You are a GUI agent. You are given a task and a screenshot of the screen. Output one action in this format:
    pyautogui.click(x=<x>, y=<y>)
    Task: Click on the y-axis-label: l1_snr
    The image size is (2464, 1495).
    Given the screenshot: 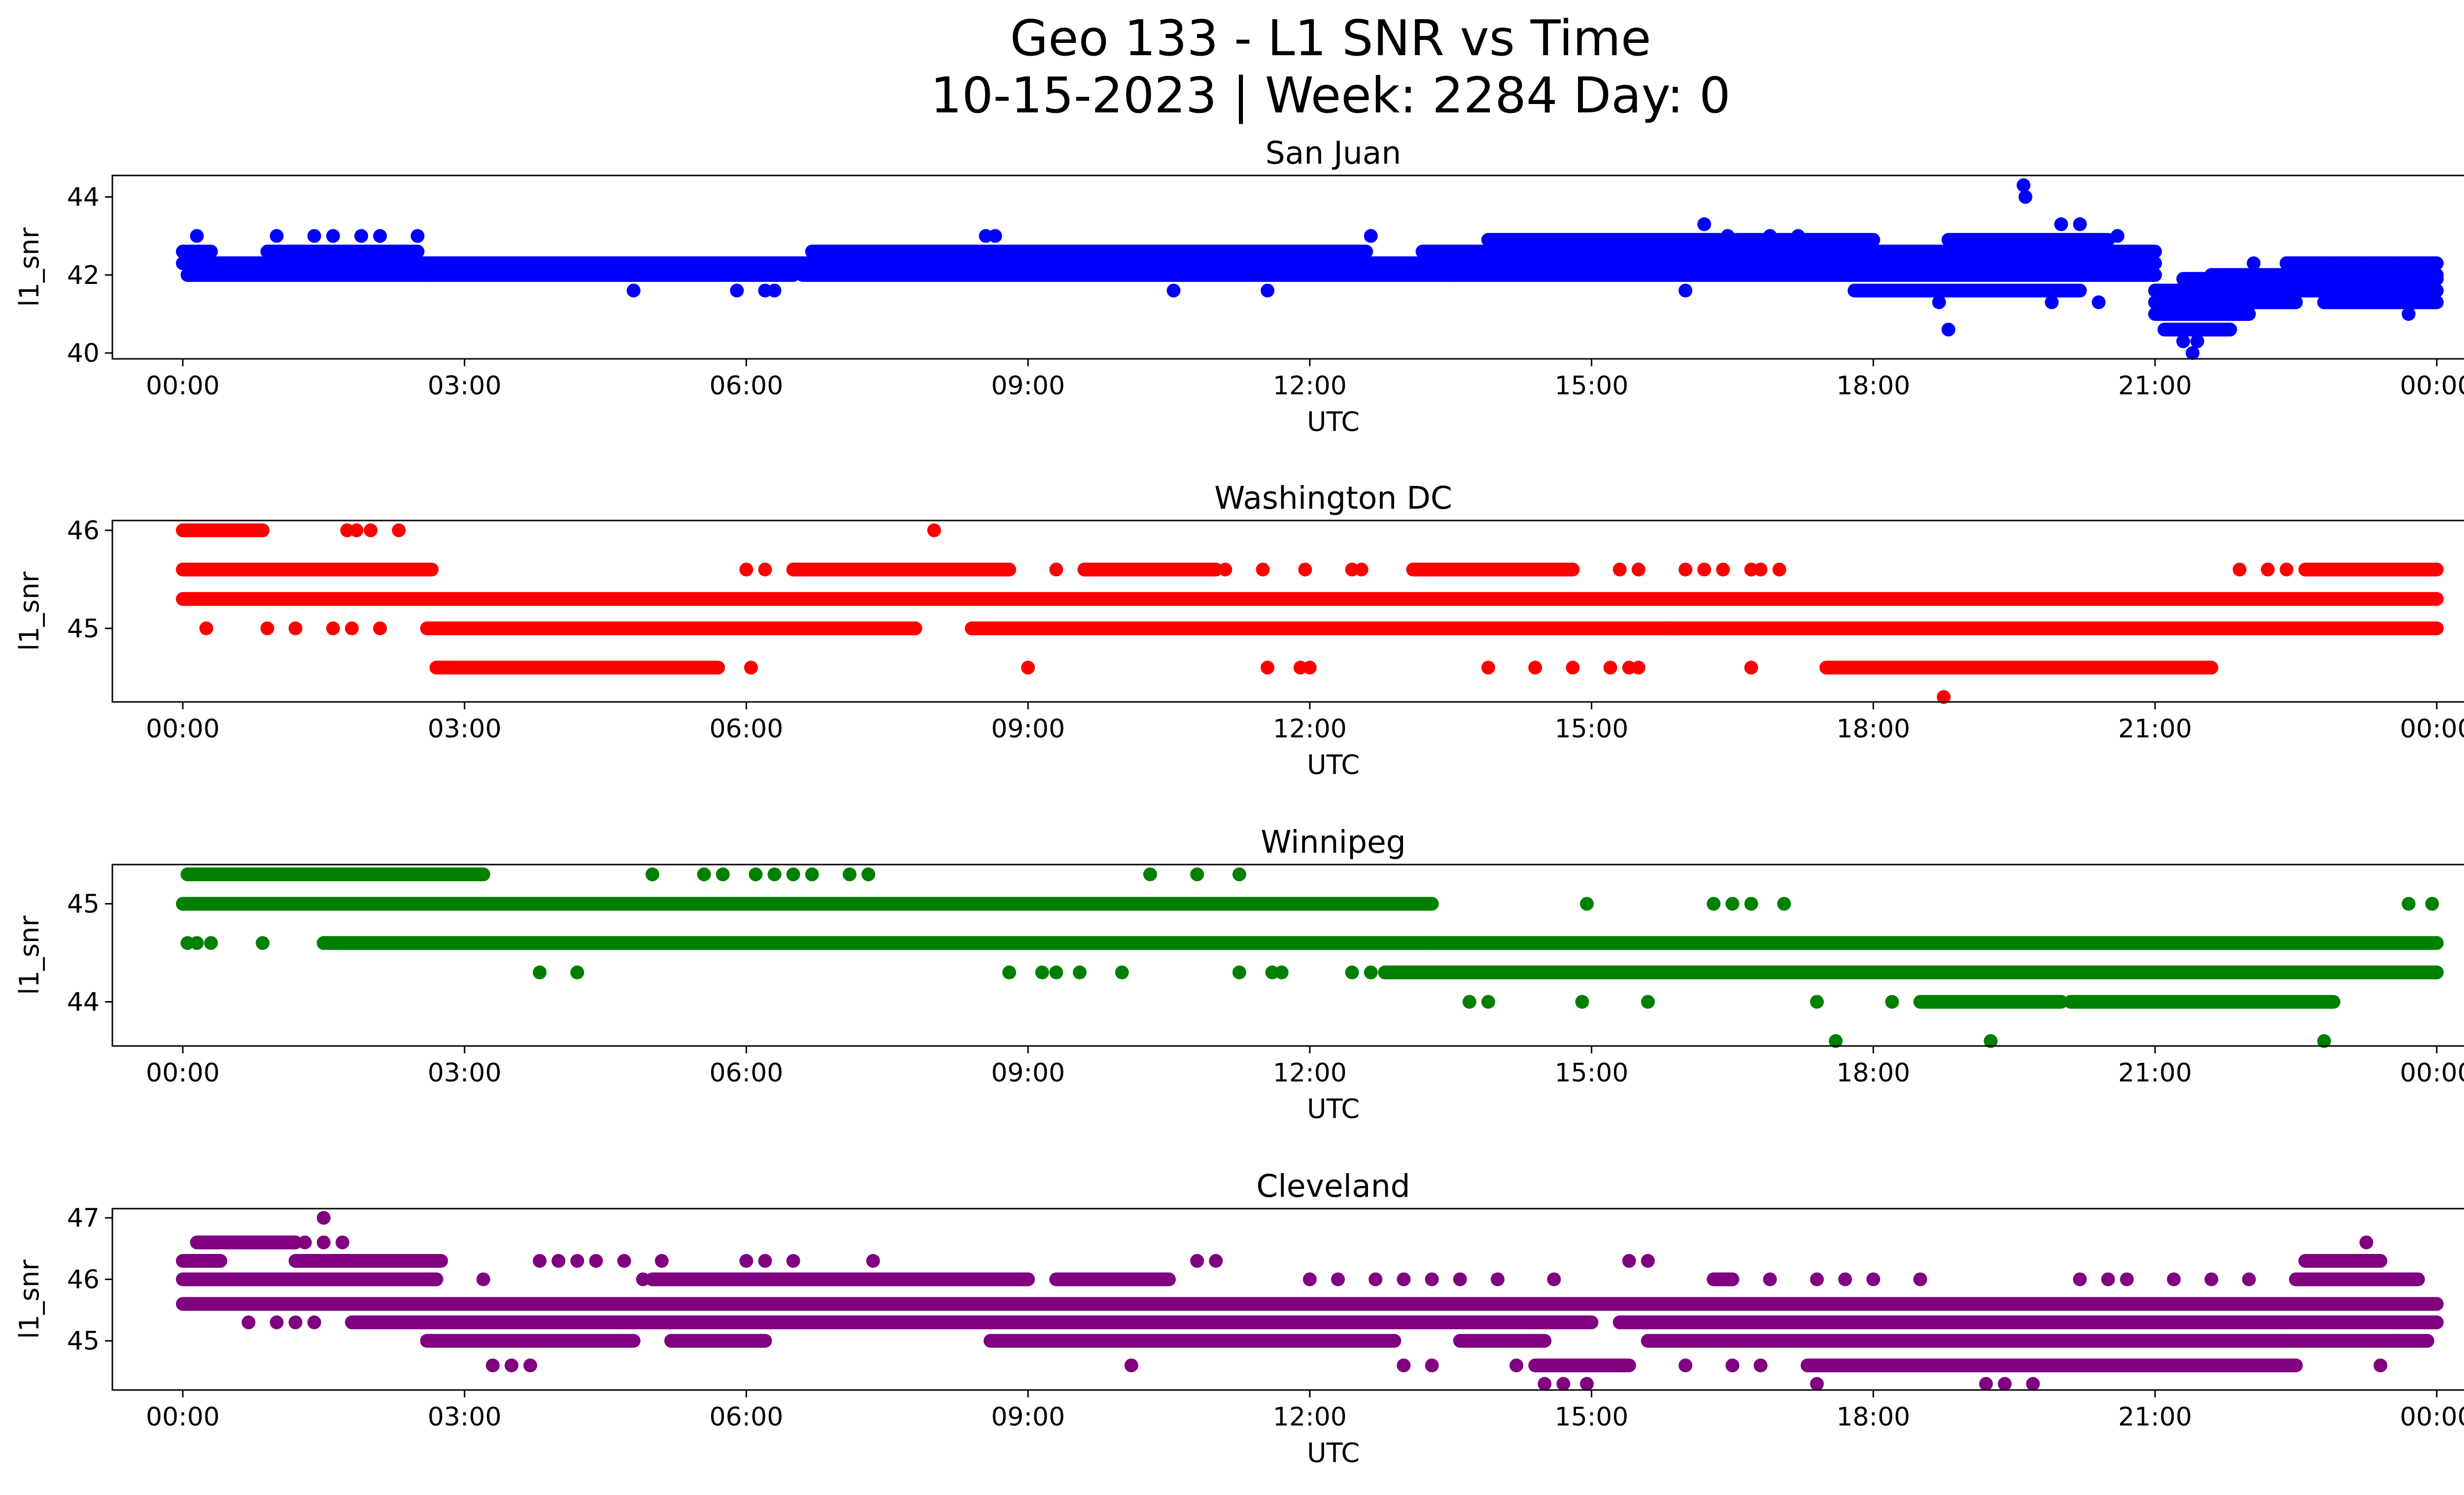 What is the action you would take?
    pyautogui.click(x=29, y=955)
    